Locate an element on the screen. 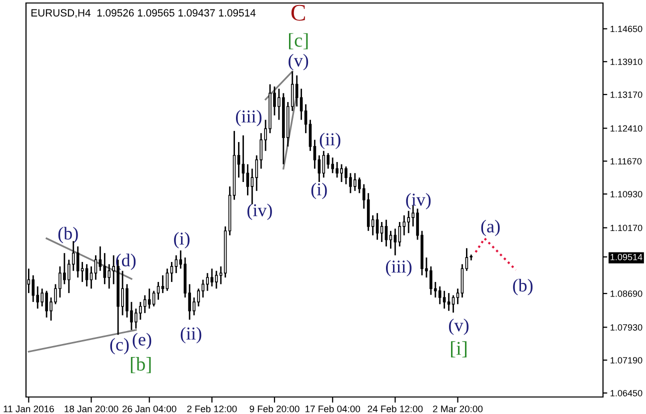  y-tick-label: 1.14650 is located at coordinates (626, 29).